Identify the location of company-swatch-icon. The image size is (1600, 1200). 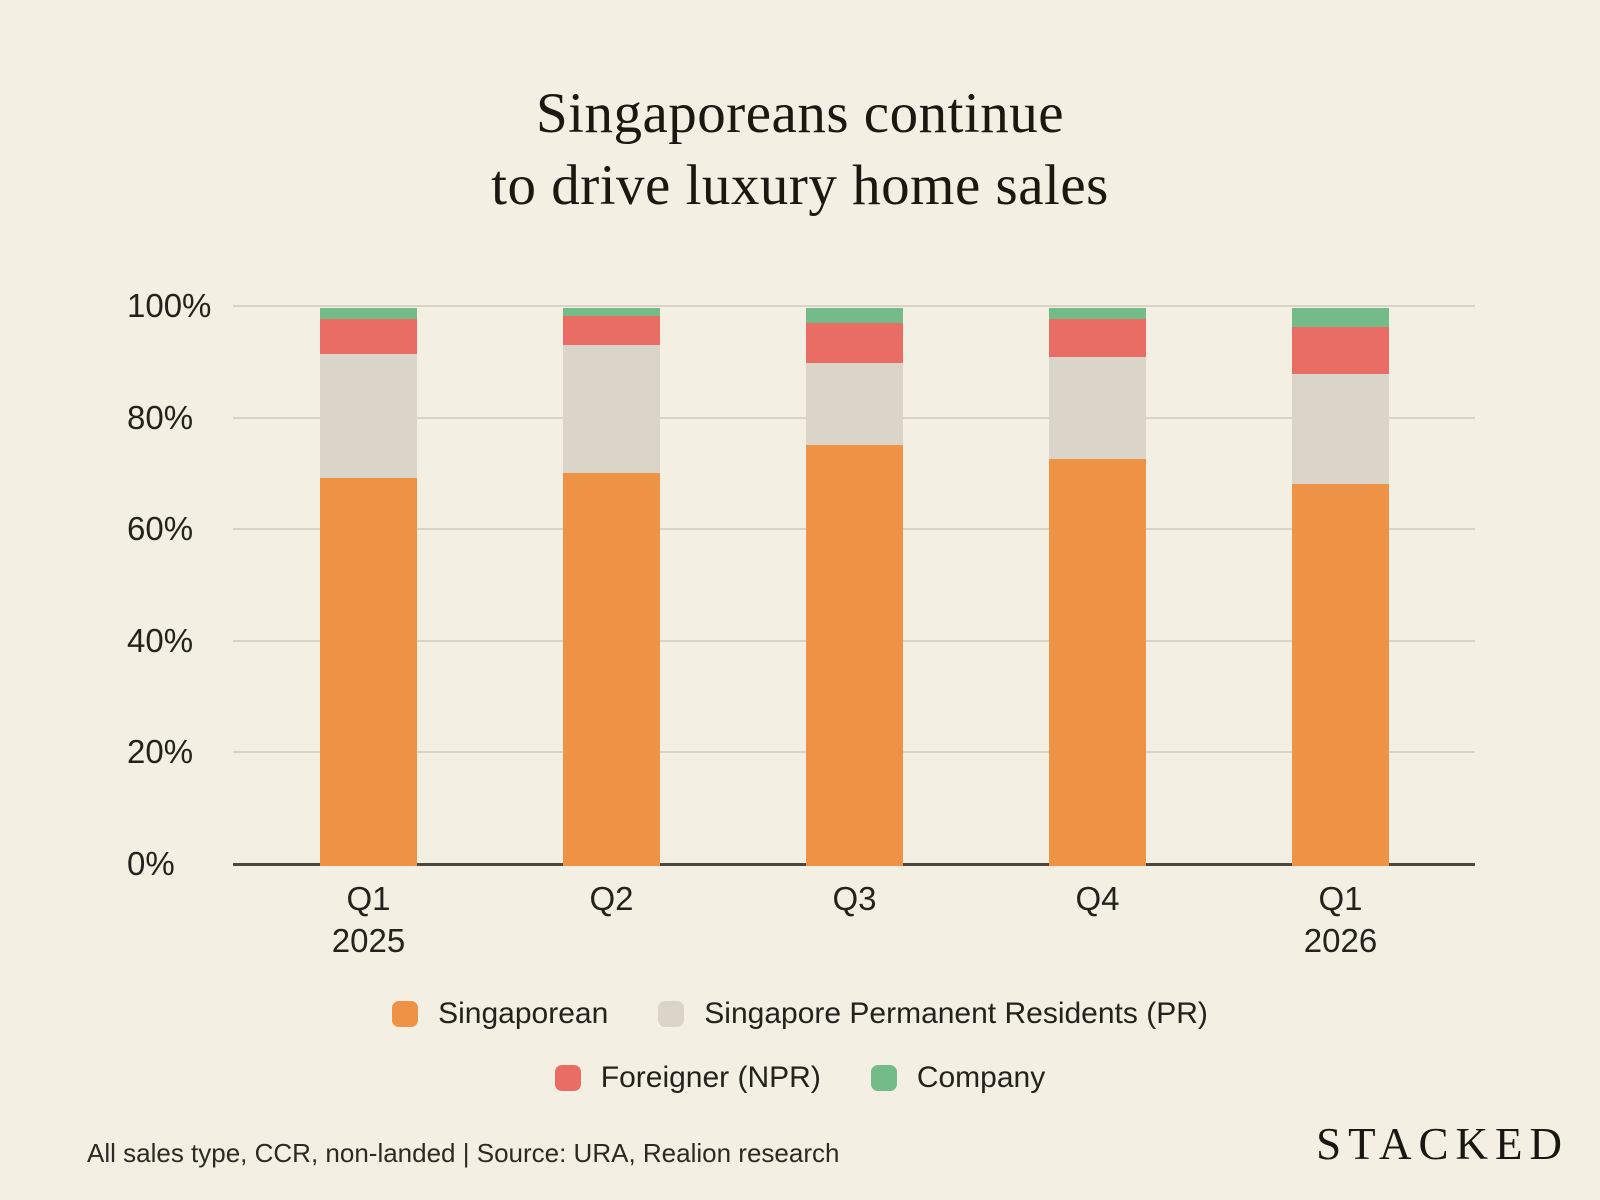
(883, 1078).